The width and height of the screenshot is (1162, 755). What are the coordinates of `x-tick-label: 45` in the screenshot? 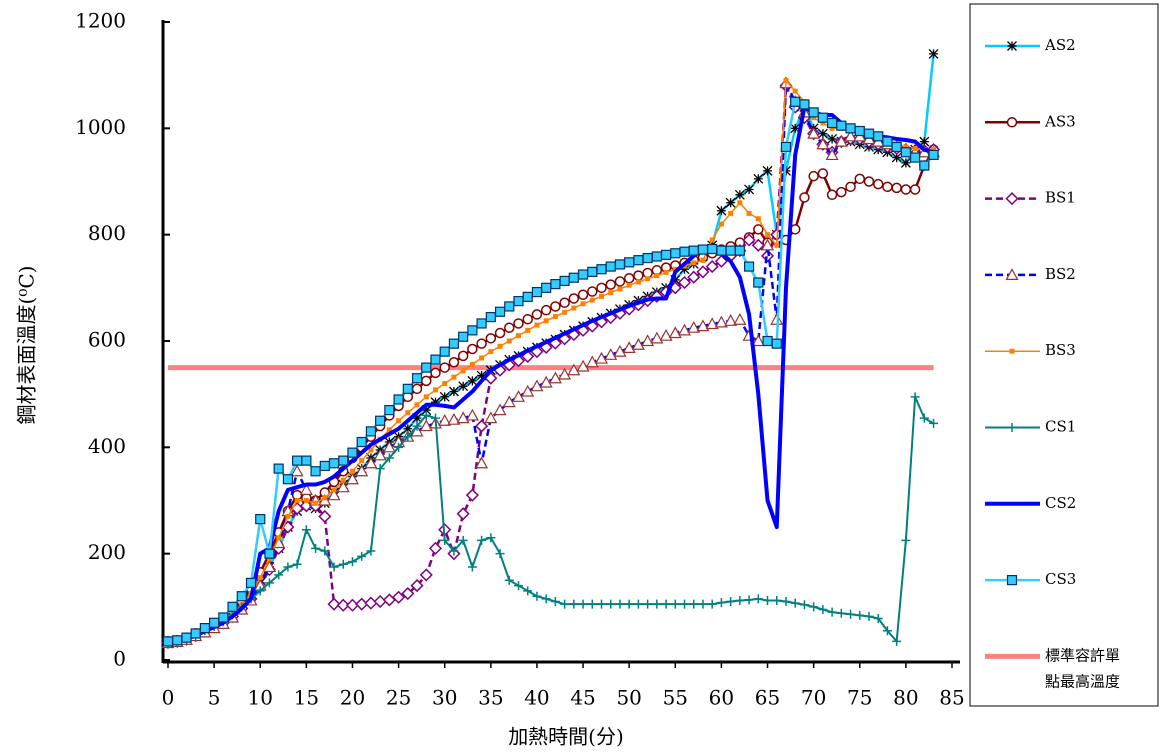 It's located at (582, 698).